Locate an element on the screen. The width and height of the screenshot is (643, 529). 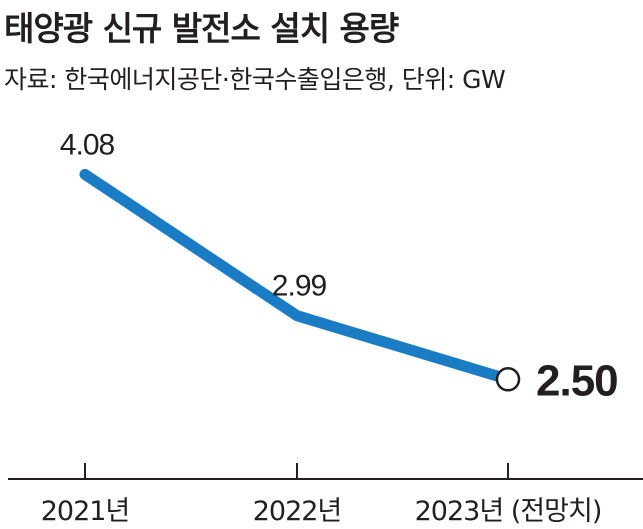
data-label: 4.08 is located at coordinates (87, 144).